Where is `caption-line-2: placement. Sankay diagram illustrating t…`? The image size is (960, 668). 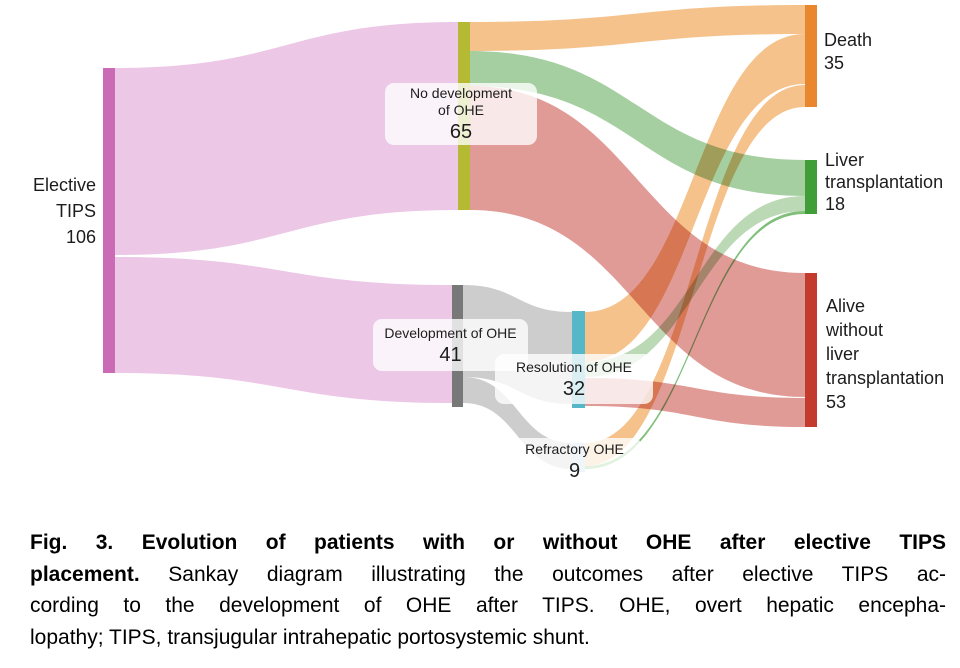
caption-line-2: placement. Sankay diagram illustrating t… is located at coordinates (488, 574).